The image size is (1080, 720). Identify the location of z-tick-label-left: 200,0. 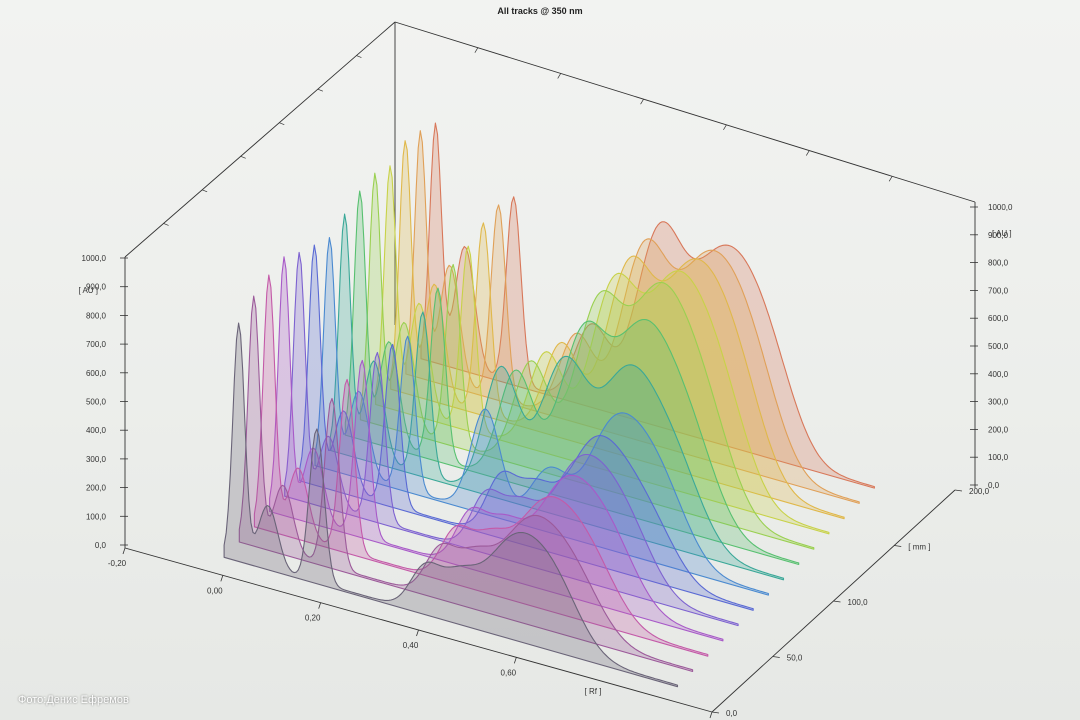
(96, 488).